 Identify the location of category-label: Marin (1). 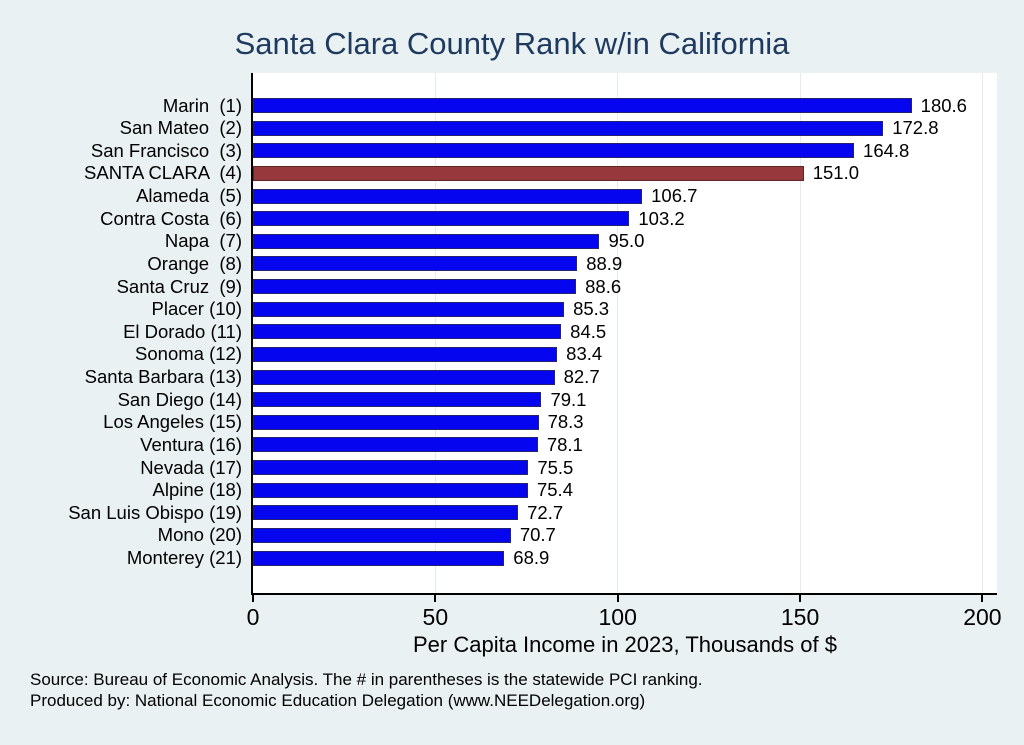
(202, 105).